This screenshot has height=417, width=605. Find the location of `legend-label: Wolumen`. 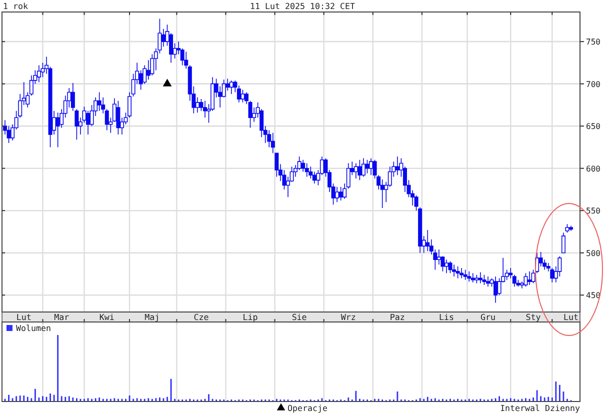

legend-label: Wolumen is located at coordinates (33, 328).